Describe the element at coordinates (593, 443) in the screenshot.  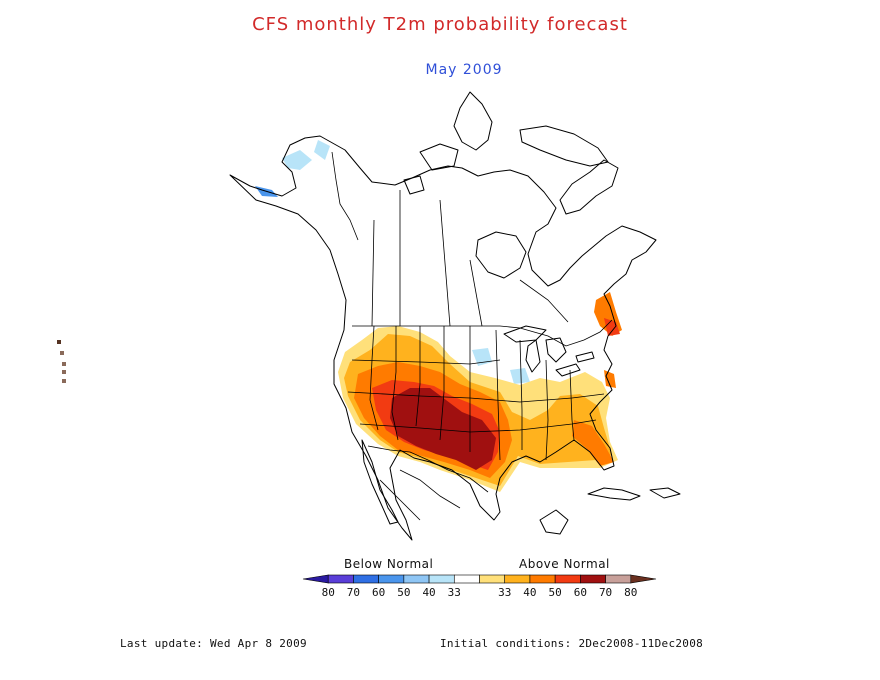
I see `above-southeast-area` at that location.